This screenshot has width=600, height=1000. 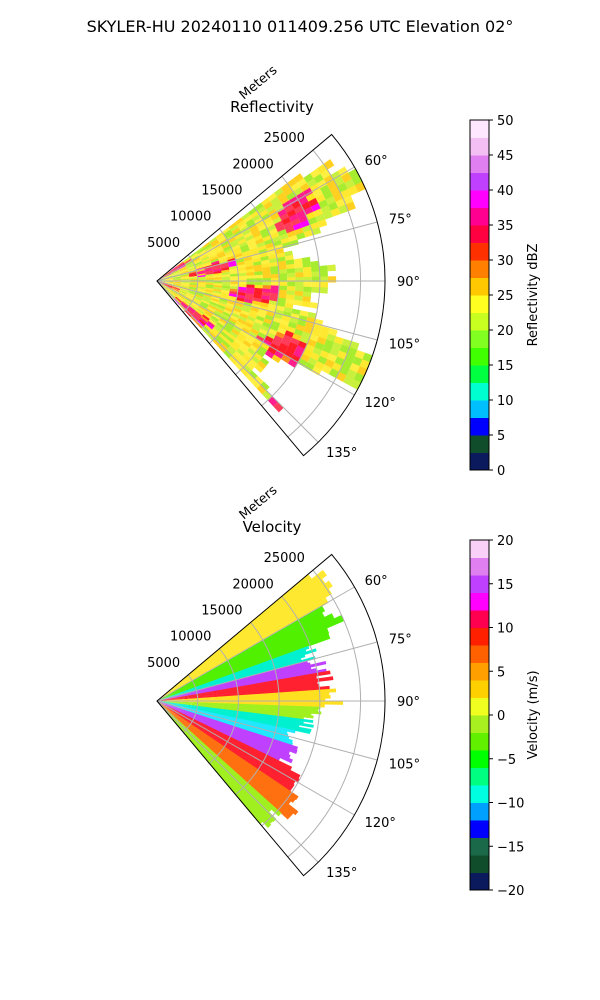 I want to click on azimuth-tick-label: 75°, so click(x=400, y=639).